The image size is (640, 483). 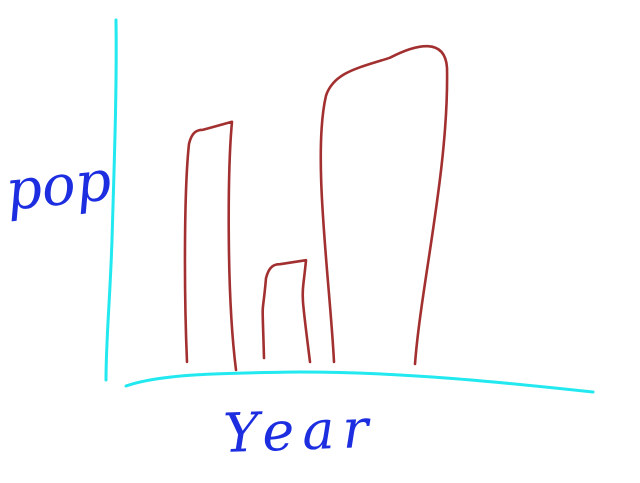 I want to click on x-axis-label: Year, so click(x=299, y=431).